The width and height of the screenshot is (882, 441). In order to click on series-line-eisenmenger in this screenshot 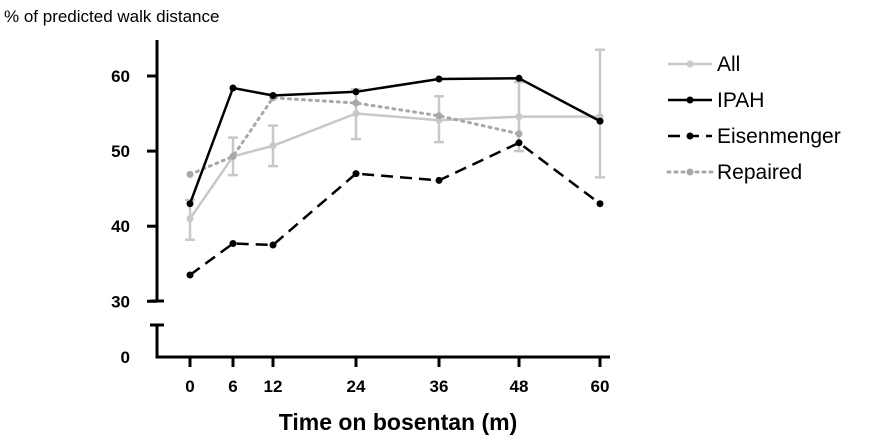, I will do `click(395, 209)`.